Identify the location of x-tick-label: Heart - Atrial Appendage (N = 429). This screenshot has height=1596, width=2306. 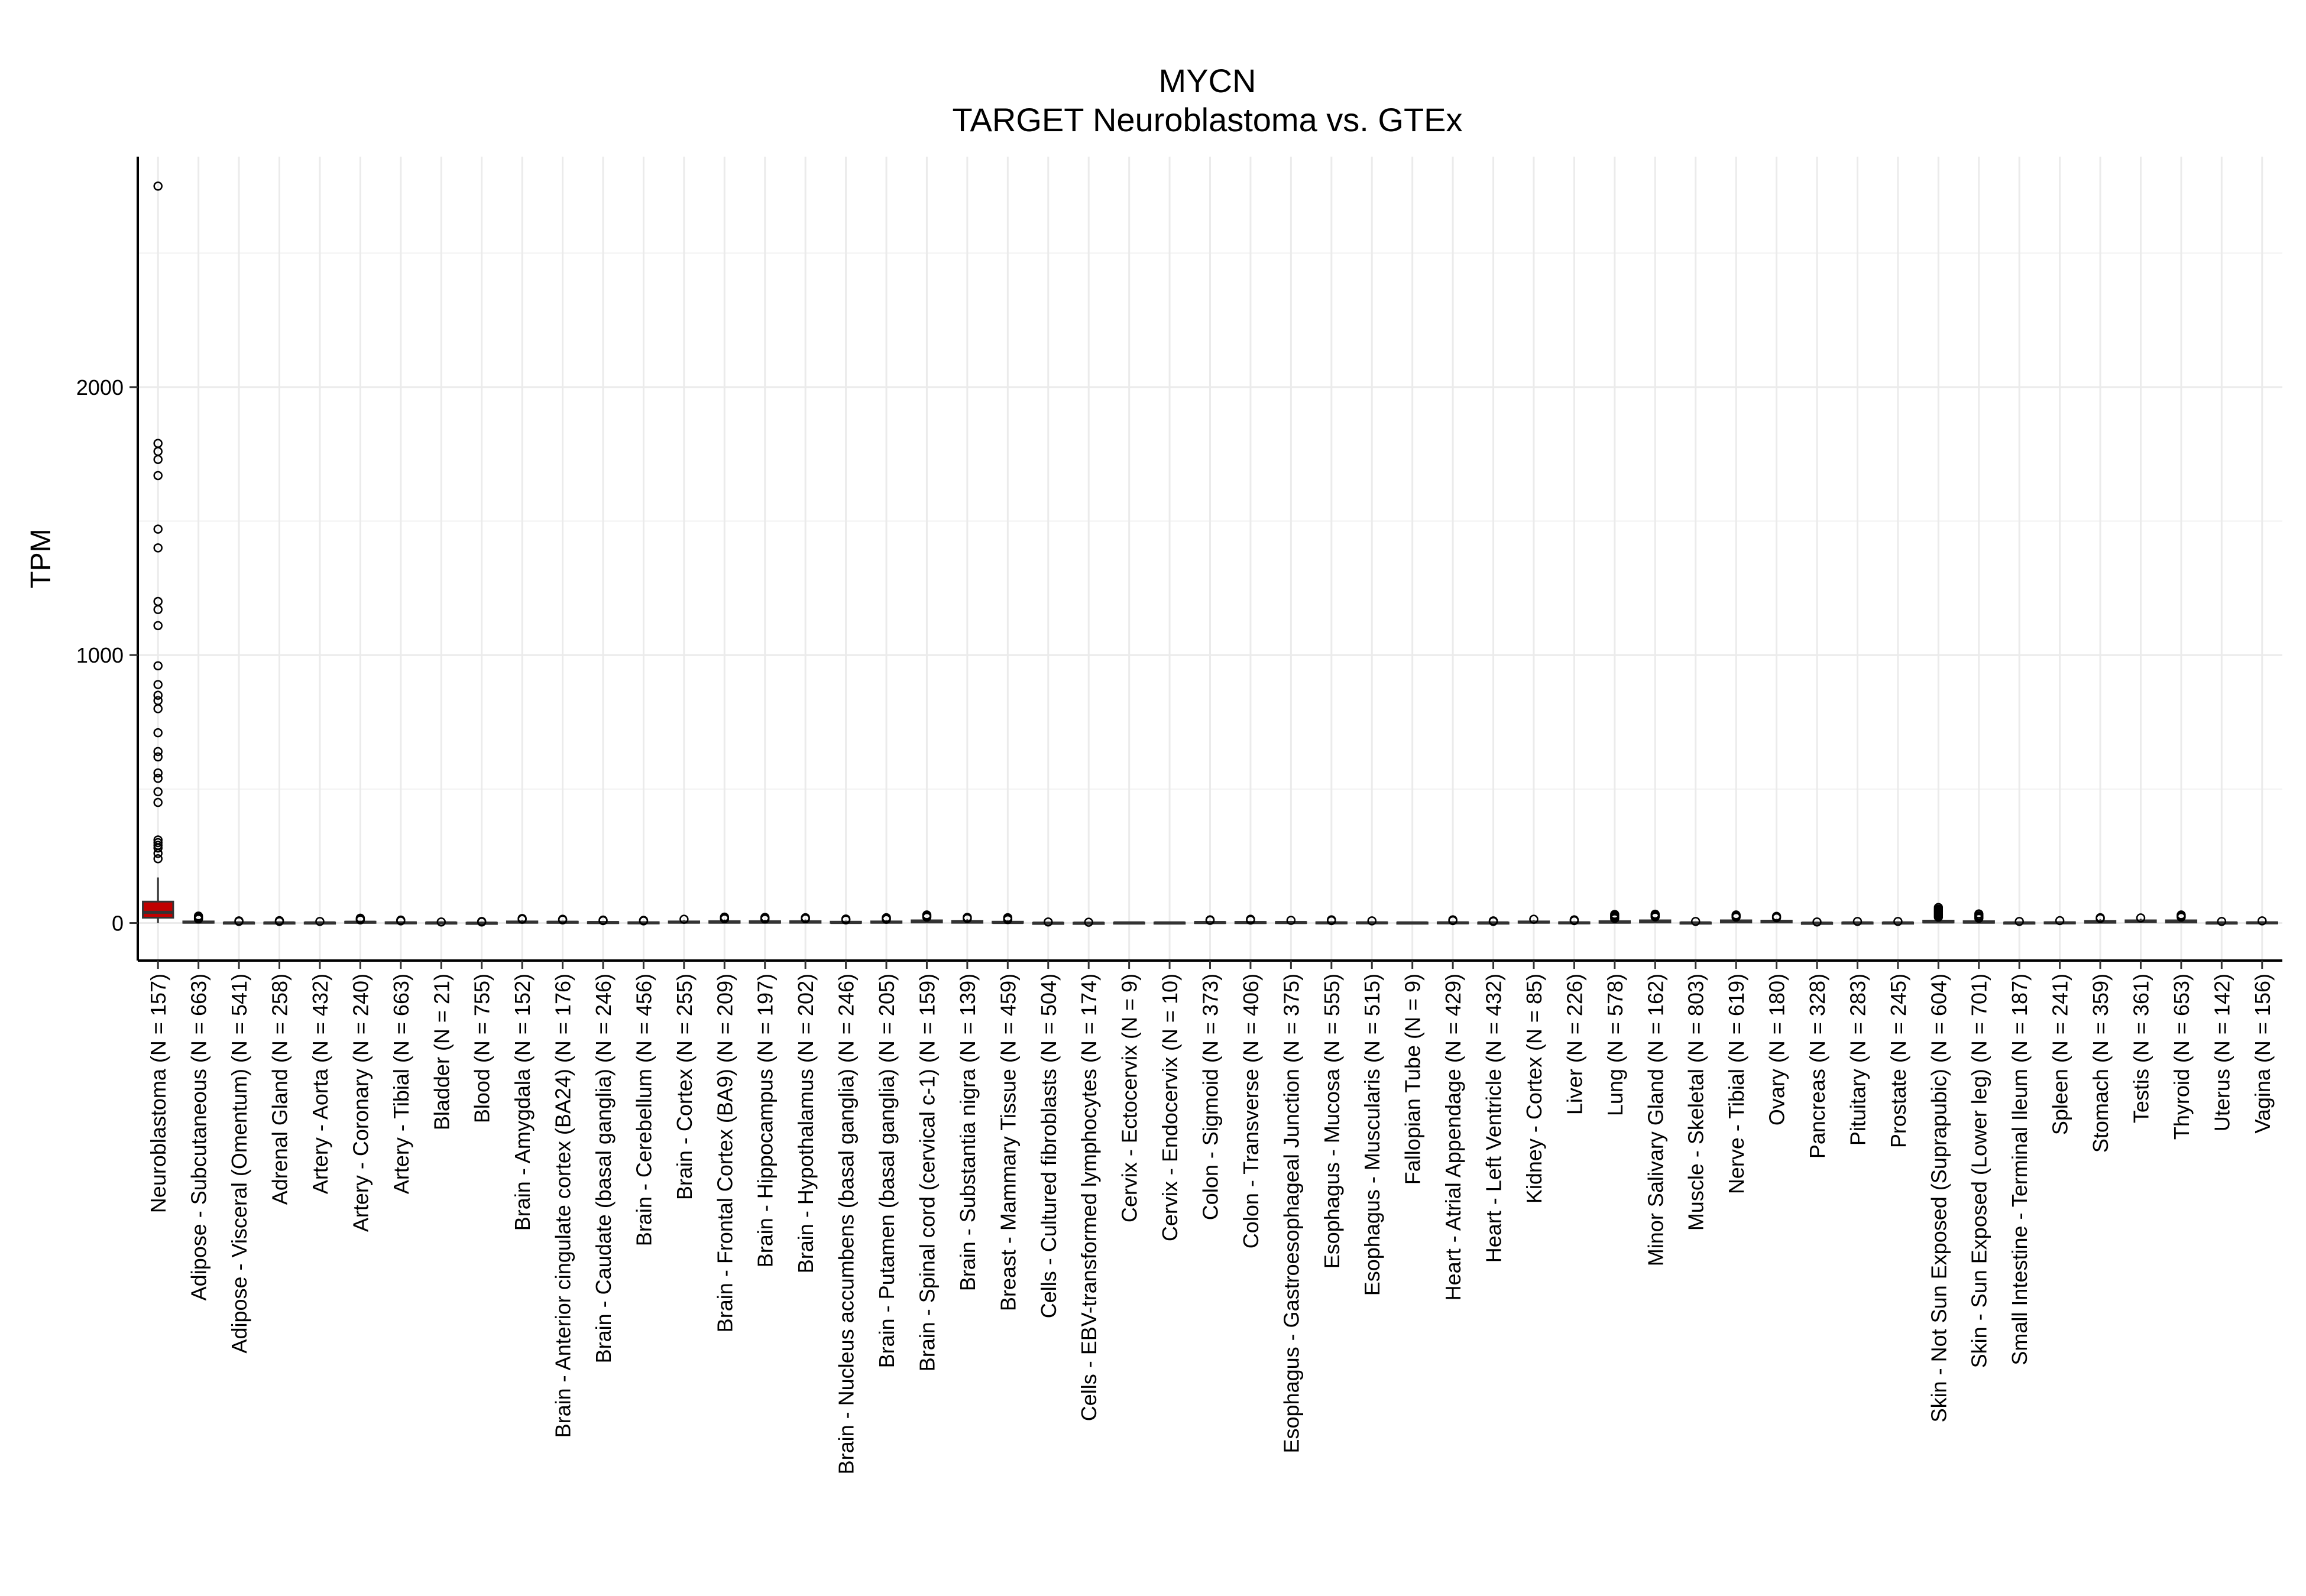
(1453, 1137).